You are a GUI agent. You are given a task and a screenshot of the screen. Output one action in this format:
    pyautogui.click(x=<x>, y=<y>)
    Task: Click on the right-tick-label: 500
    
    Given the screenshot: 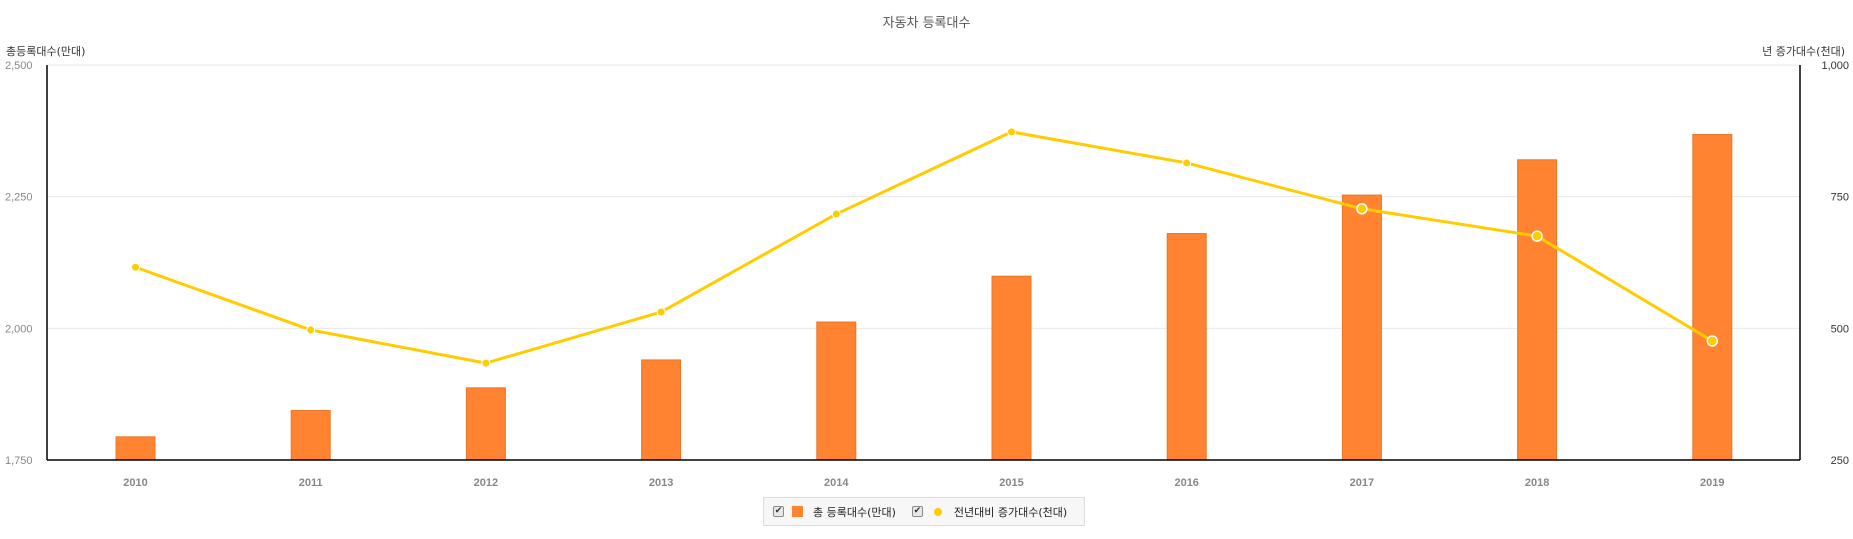 What is the action you would take?
    pyautogui.click(x=1840, y=329)
    